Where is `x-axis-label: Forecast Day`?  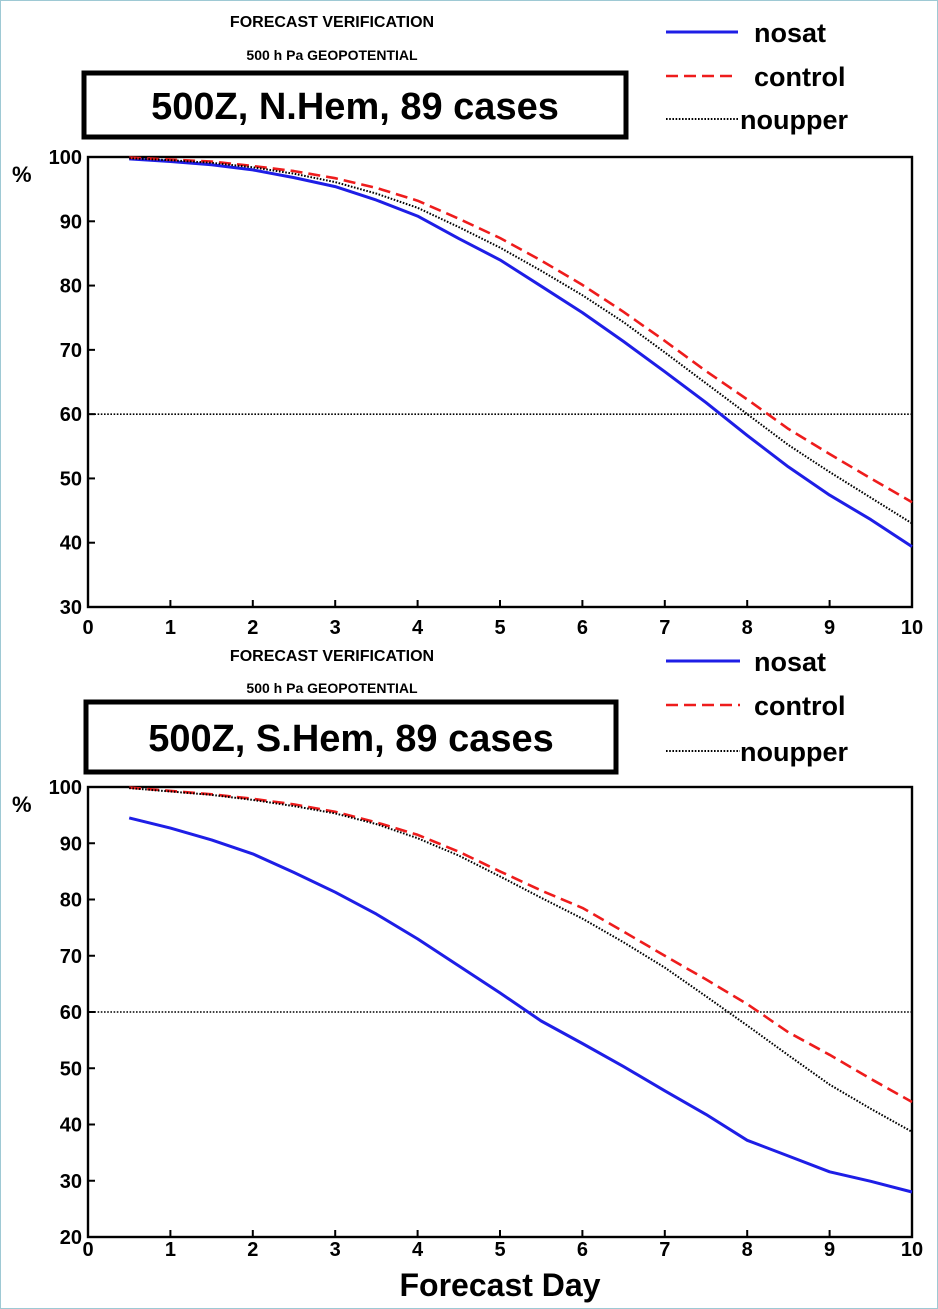 x-axis-label: Forecast Day is located at coordinates (500, 1285).